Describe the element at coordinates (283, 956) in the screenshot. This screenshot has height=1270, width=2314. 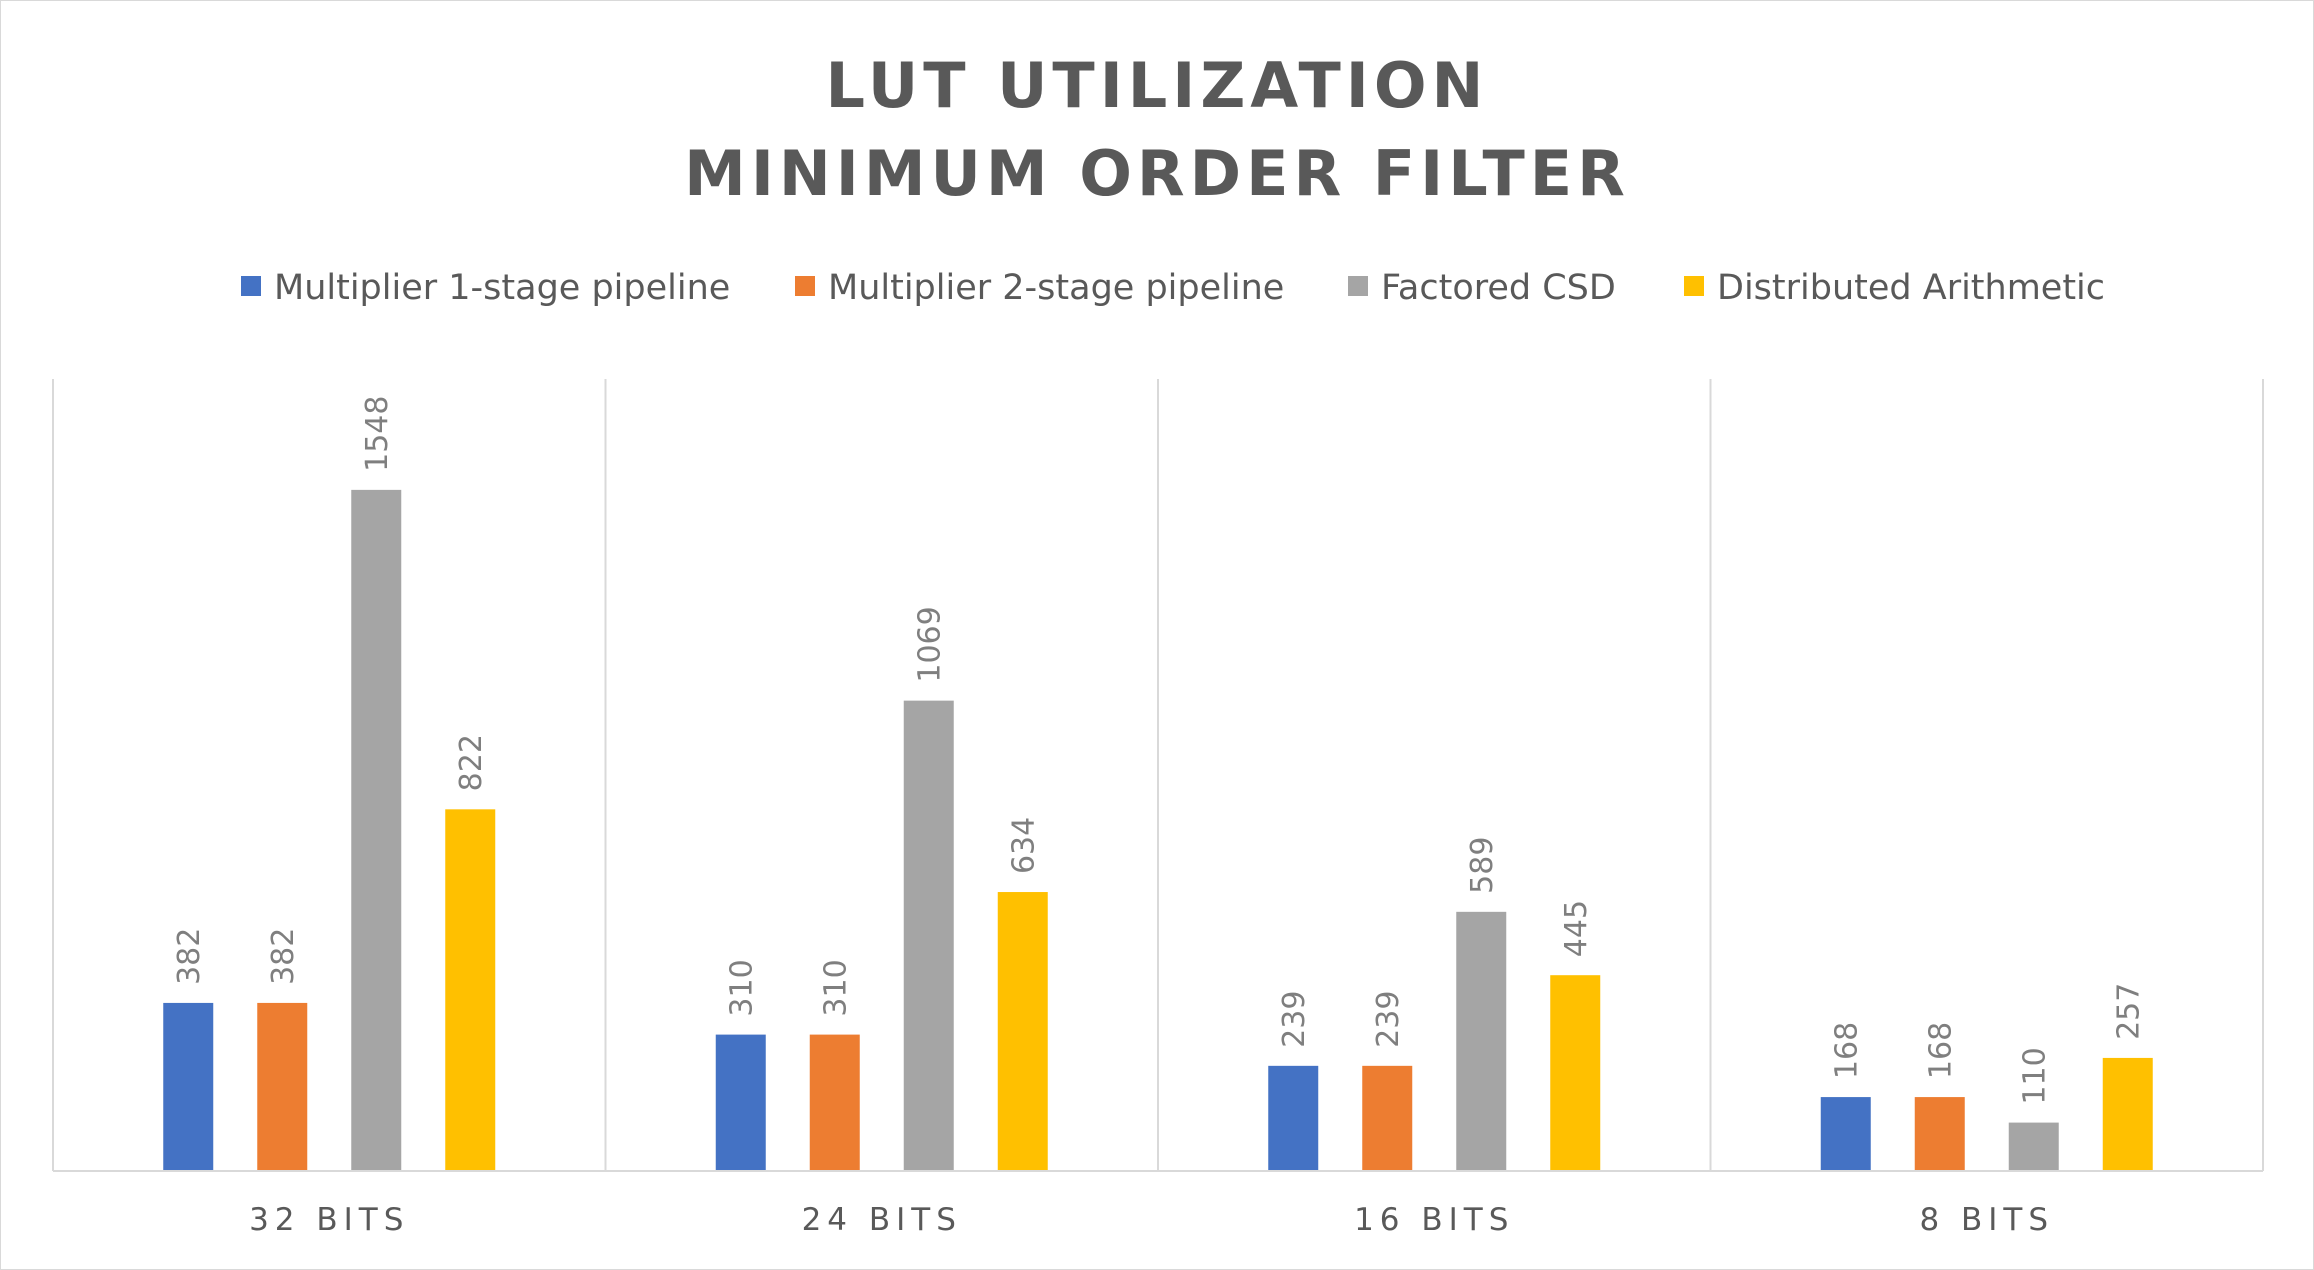
I see `data-label-multiplier-2-stage-pipeline-32-bits: 382` at that location.